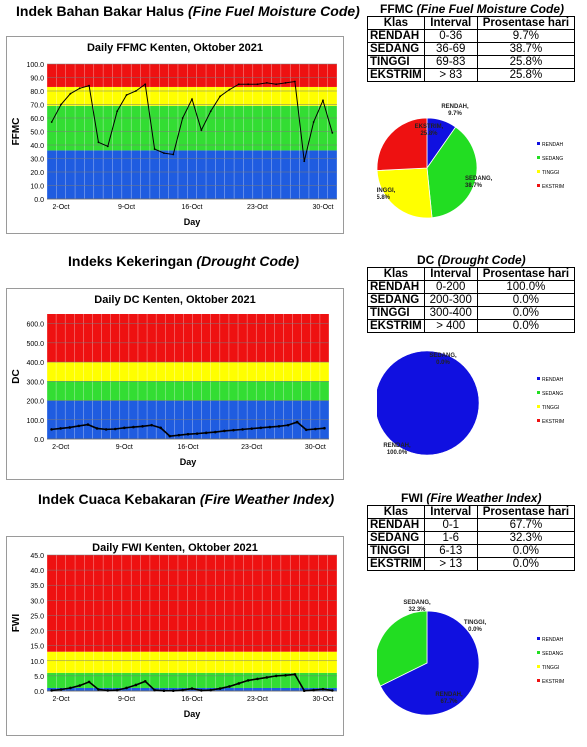 The image size is (587, 747). What do you see at coordinates (37, 187) in the screenshot?
I see `y-tick-label: 10.0` at bounding box center [37, 187].